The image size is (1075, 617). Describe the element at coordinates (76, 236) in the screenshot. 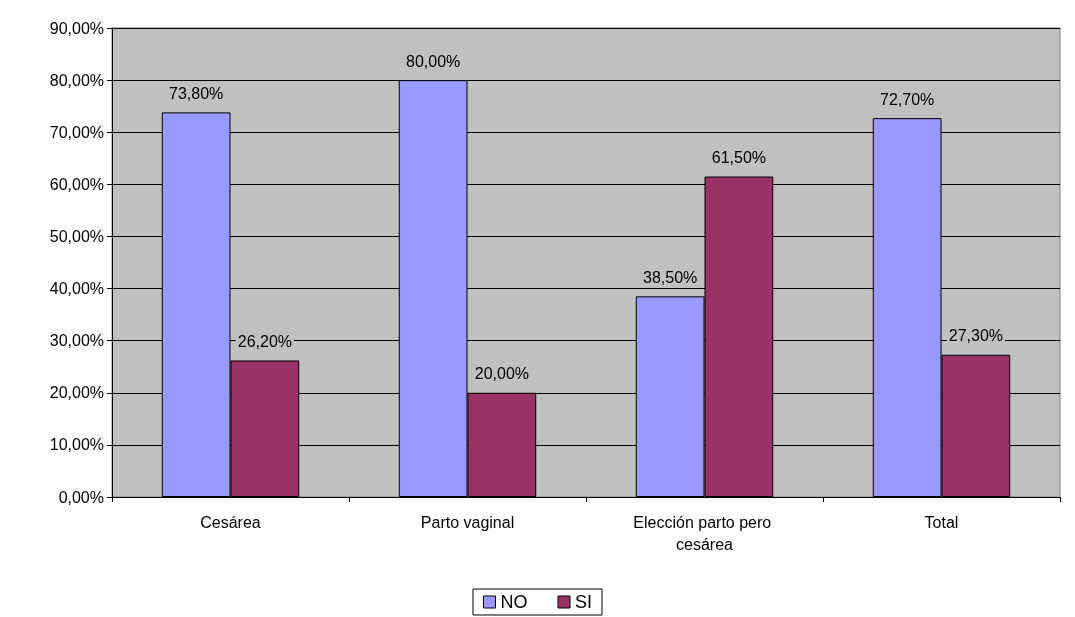

I see `y-tick-label: 50,00%` at that location.